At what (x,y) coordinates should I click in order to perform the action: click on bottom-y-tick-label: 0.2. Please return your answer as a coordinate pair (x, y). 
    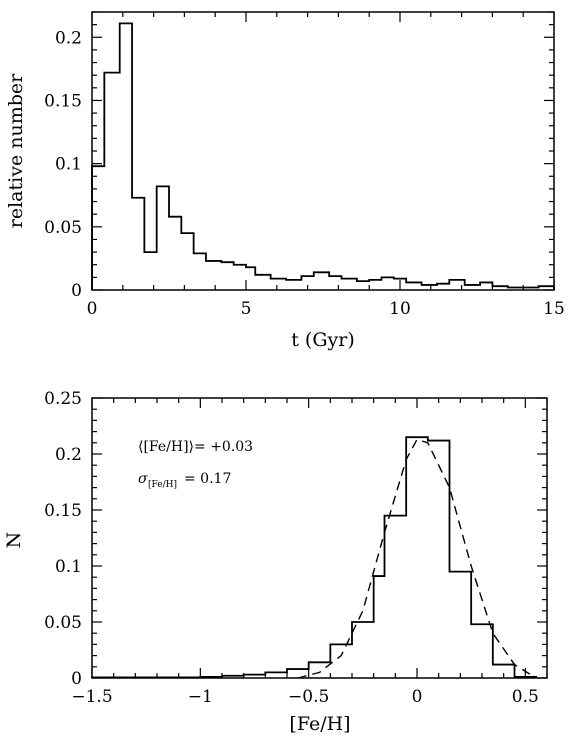
    Looking at the image, I should click on (68, 455).